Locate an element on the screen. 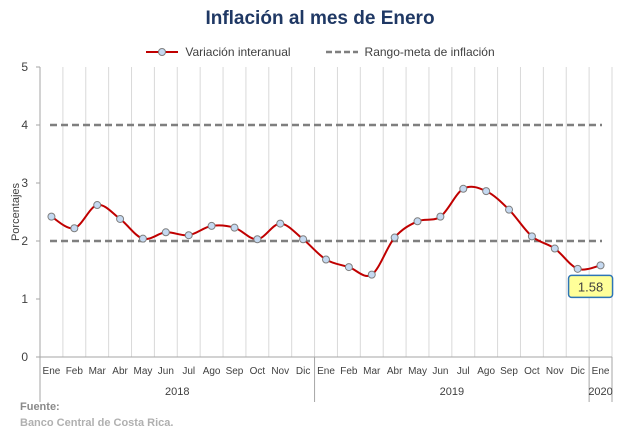 This screenshot has width=640, height=429. data-label: 1.58 is located at coordinates (590, 286).